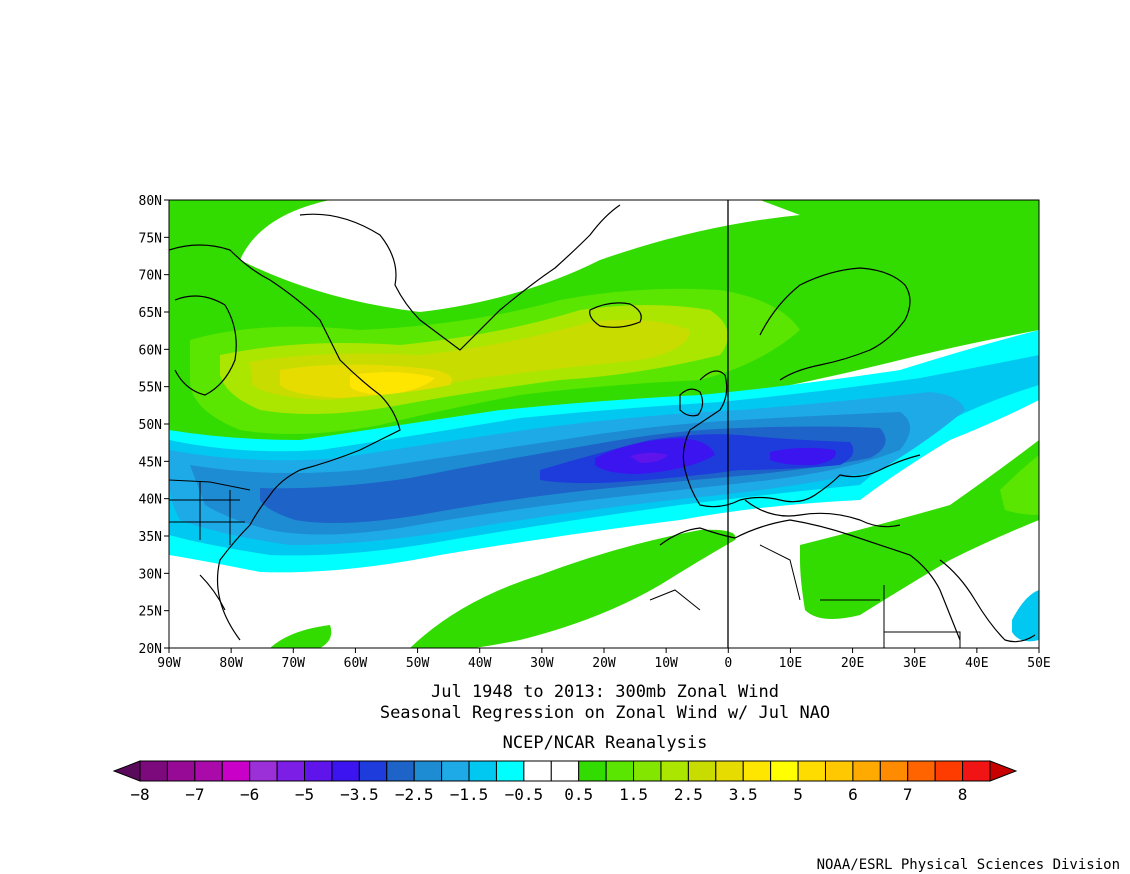  Describe the element at coordinates (231, 663) in the screenshot. I see `lon-tick-label: 80W` at that location.